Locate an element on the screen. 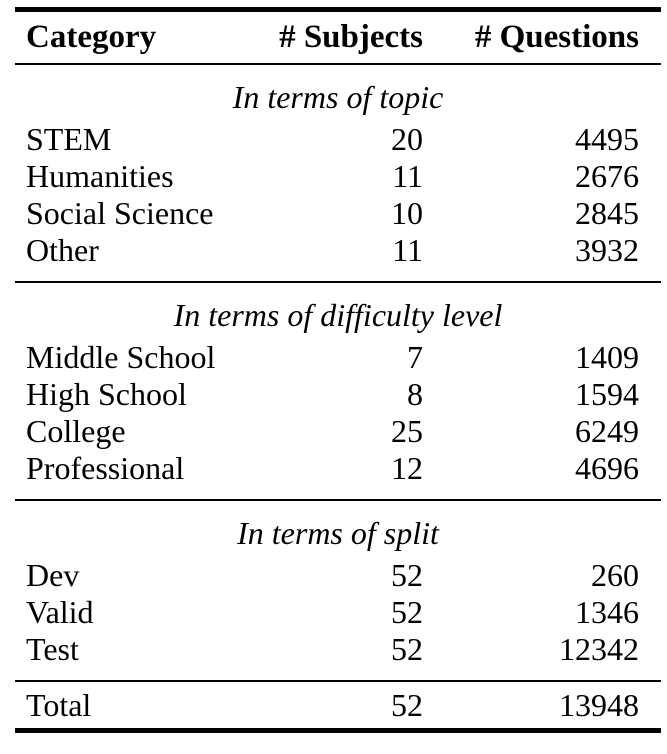 The height and width of the screenshot is (754, 667). subjects-cell: 10 is located at coordinates (407, 213).